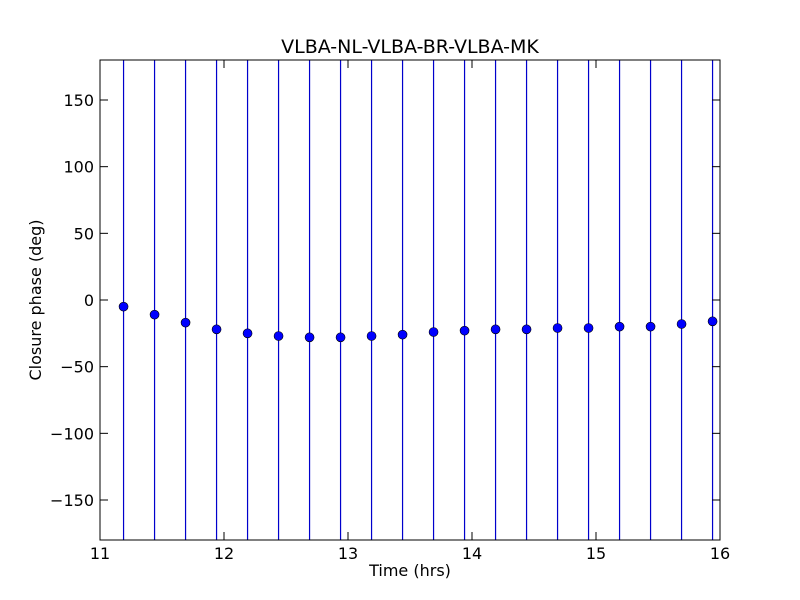  What do you see at coordinates (418, 322) in the screenshot?
I see `data-point-layer` at bounding box center [418, 322].